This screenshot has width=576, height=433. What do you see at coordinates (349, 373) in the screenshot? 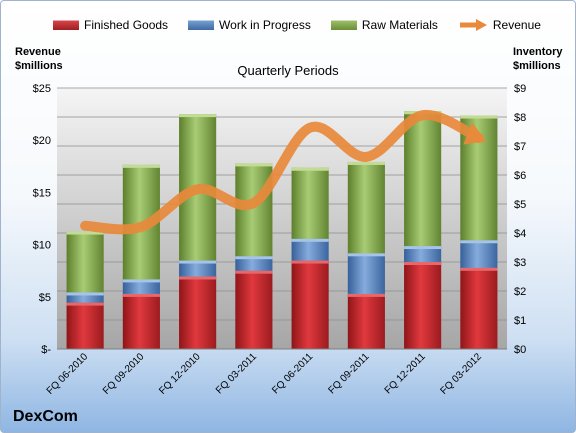
I see `x-axis-tick-label: FQ 09-2011` at bounding box center [349, 373].